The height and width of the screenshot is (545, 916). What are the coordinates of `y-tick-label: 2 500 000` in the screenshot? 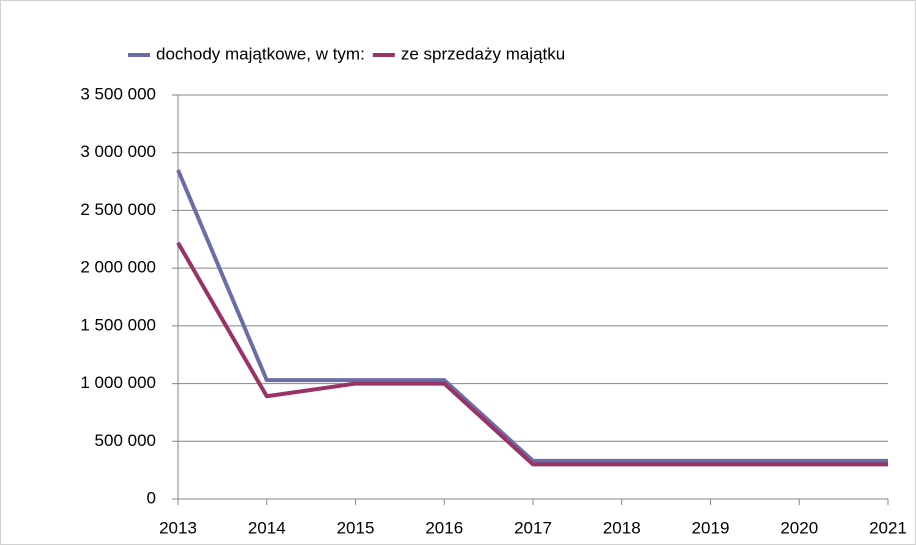 It's located at (118, 209).